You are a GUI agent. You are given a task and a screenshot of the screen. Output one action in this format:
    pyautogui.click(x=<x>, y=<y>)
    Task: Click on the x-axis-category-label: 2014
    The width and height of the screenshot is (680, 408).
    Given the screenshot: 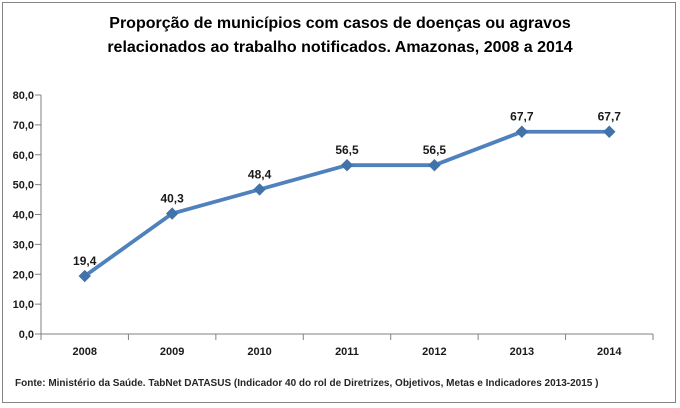 What is the action you would take?
    pyautogui.click(x=609, y=352)
    